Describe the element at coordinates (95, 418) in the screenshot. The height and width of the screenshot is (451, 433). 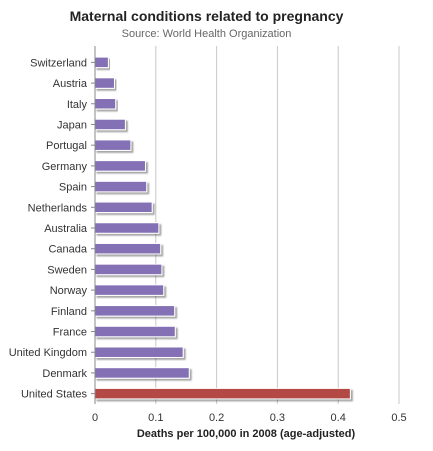
I see `x-tick-label: 0` at that location.